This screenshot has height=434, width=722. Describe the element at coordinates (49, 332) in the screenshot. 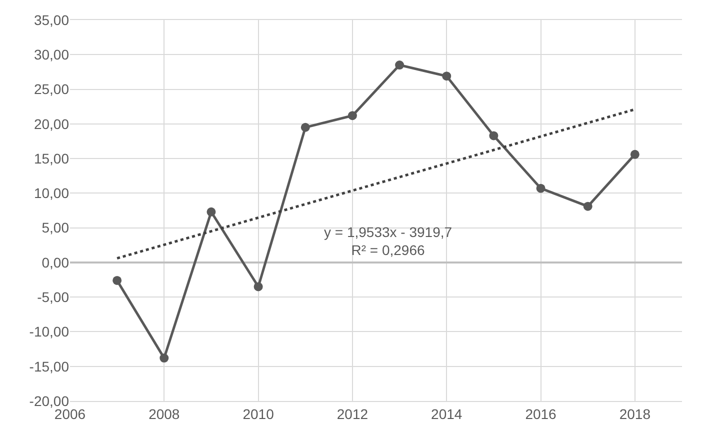

I see `y-tick-label: -10,00` at that location.